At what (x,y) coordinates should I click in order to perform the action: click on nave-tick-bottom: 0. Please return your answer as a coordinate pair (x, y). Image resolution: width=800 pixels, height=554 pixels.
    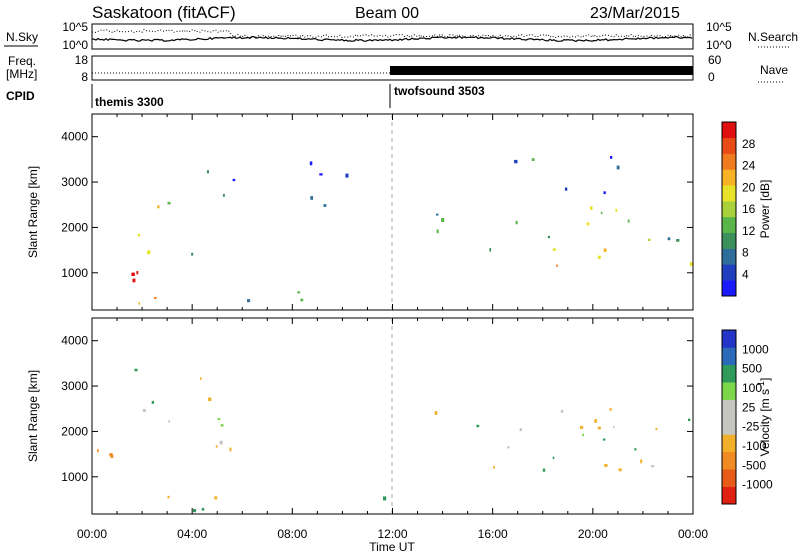
    Looking at the image, I should click on (711, 77).